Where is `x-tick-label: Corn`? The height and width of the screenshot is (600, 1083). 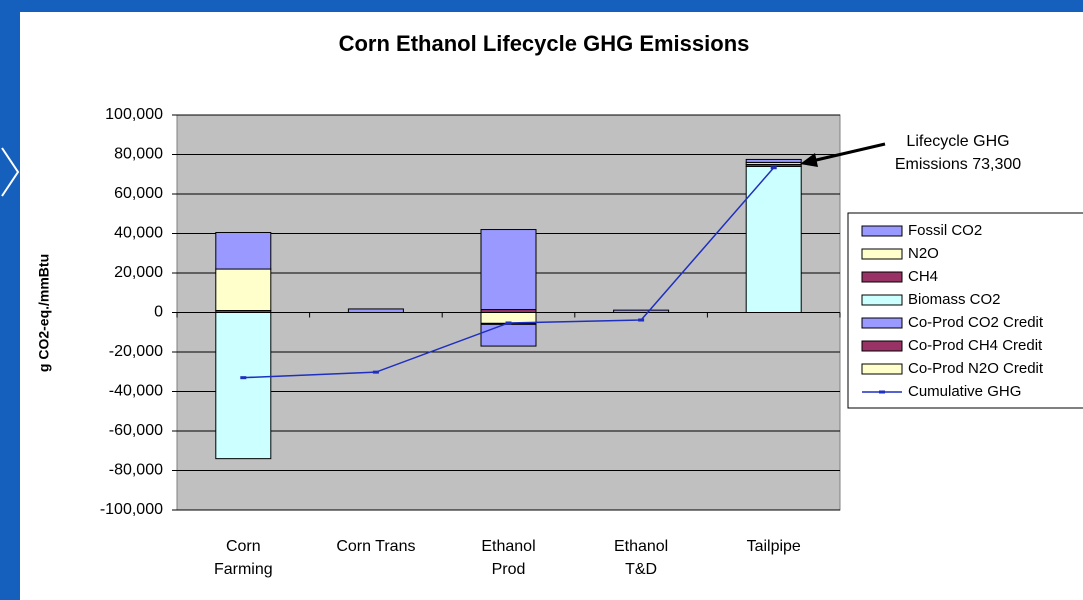
x-tick-label: Corn is located at coordinates (243, 546).